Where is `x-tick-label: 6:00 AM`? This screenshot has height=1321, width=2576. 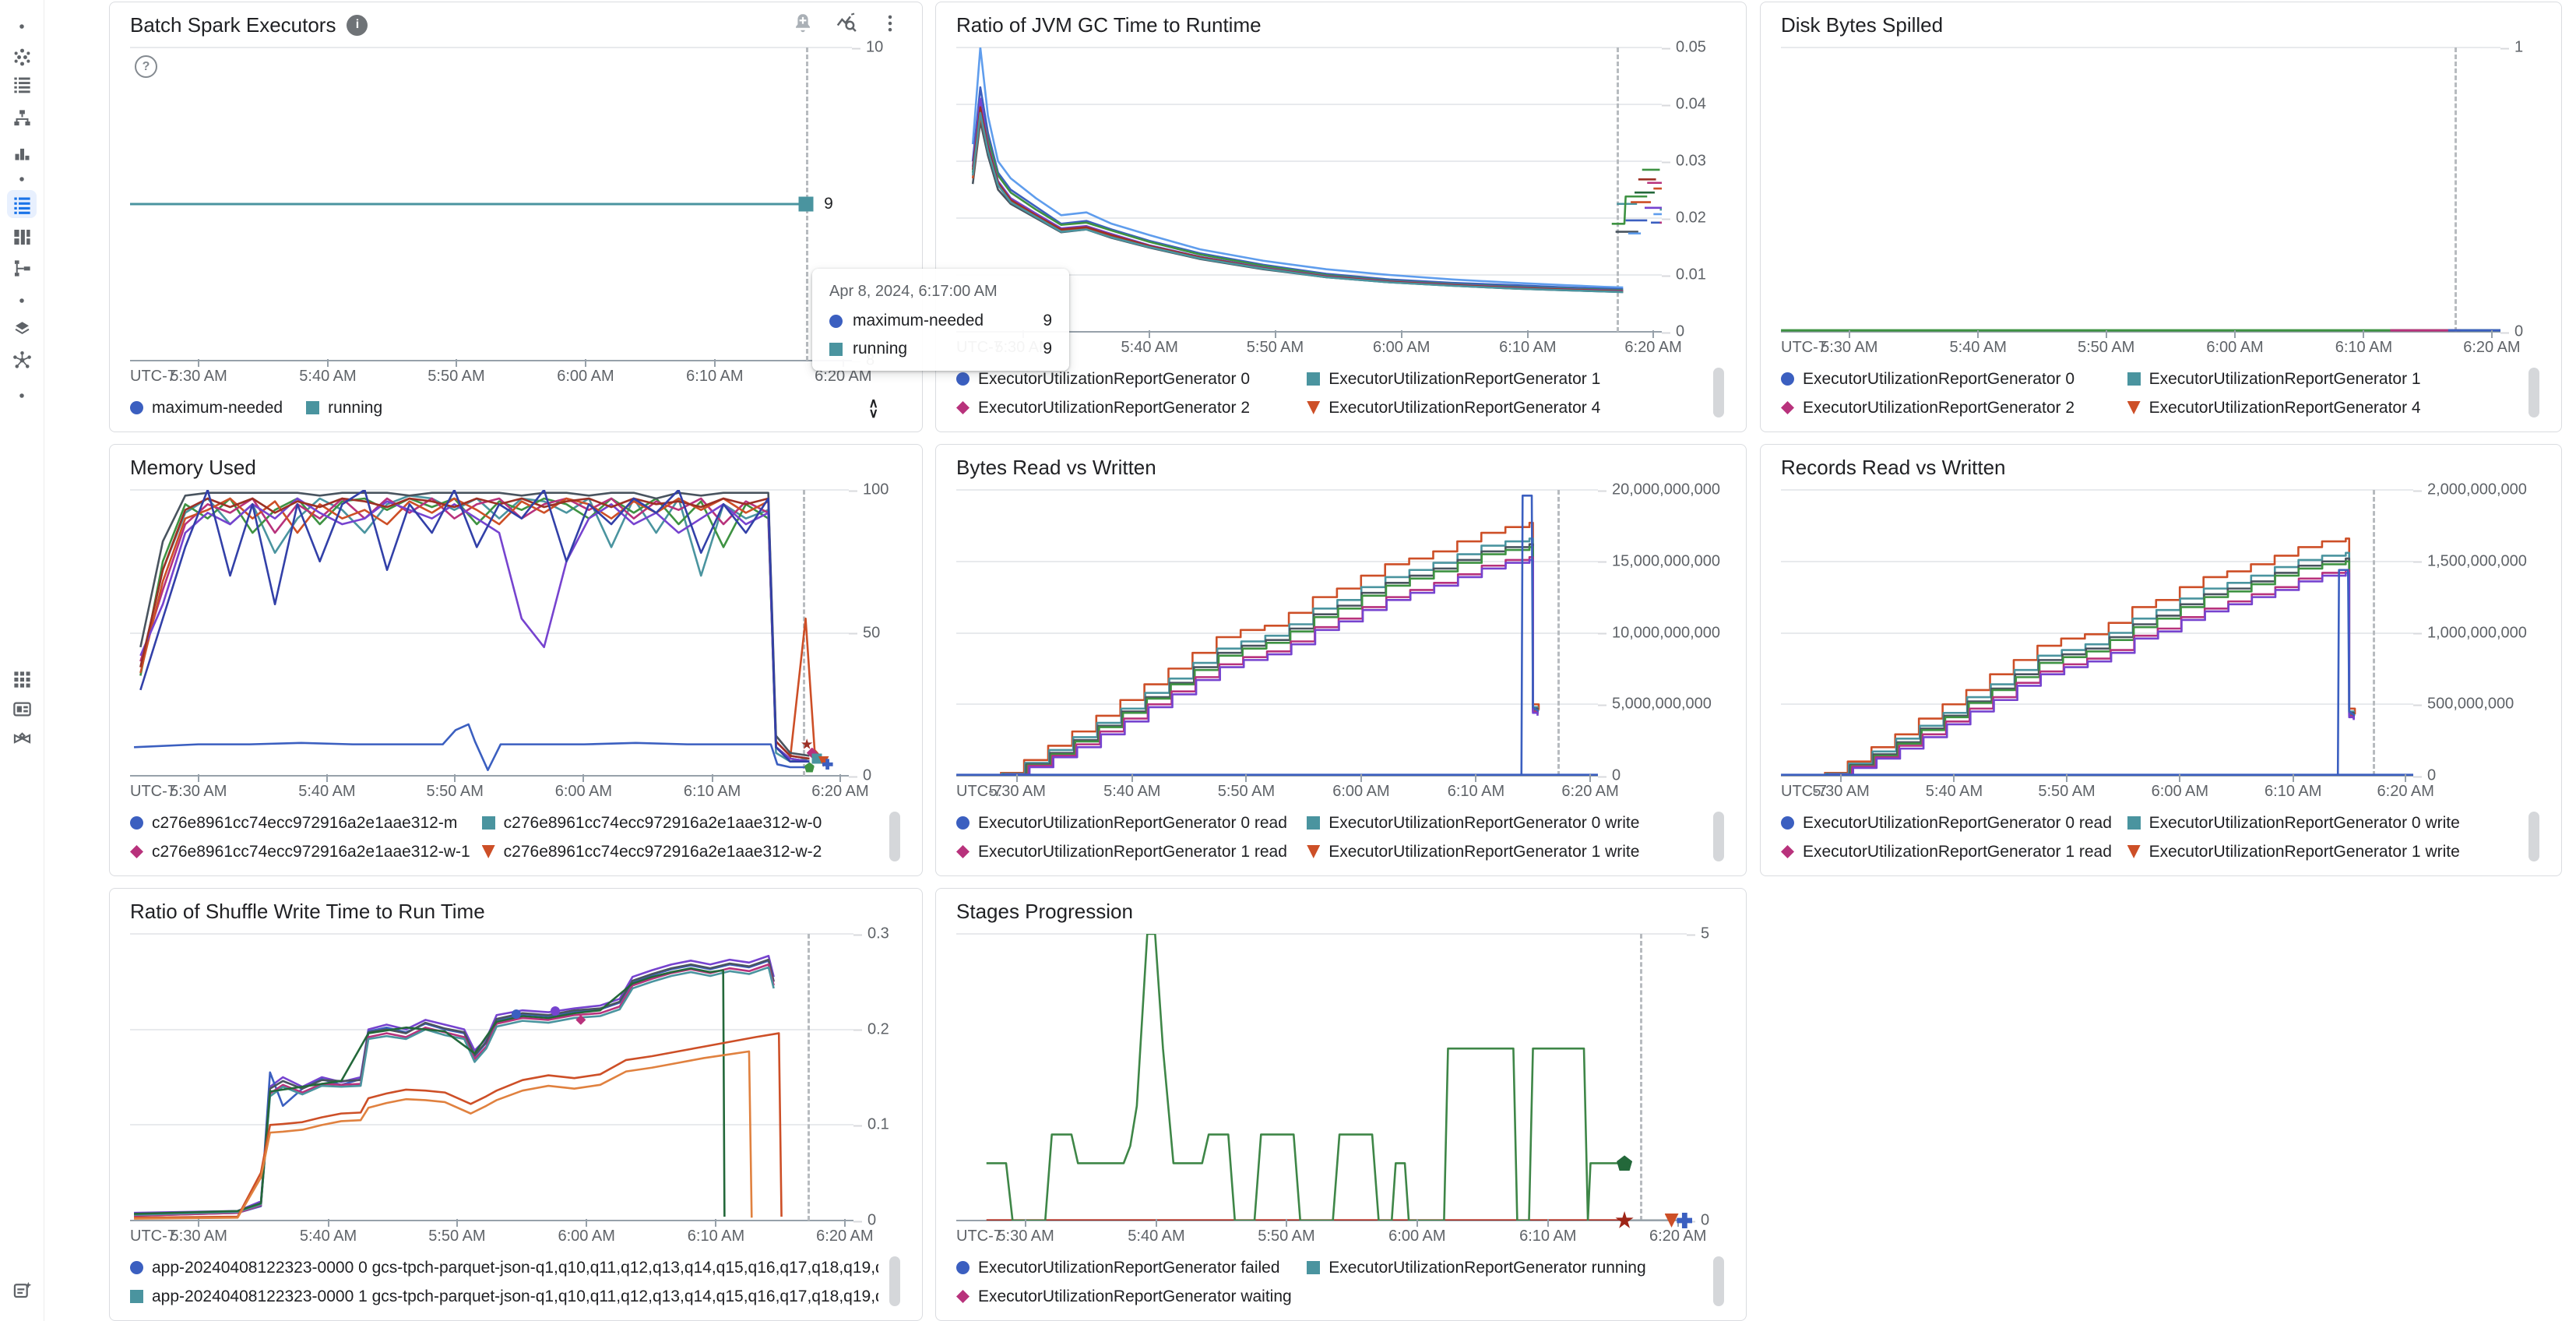 x-tick-label: 6:00 AM is located at coordinates (585, 376).